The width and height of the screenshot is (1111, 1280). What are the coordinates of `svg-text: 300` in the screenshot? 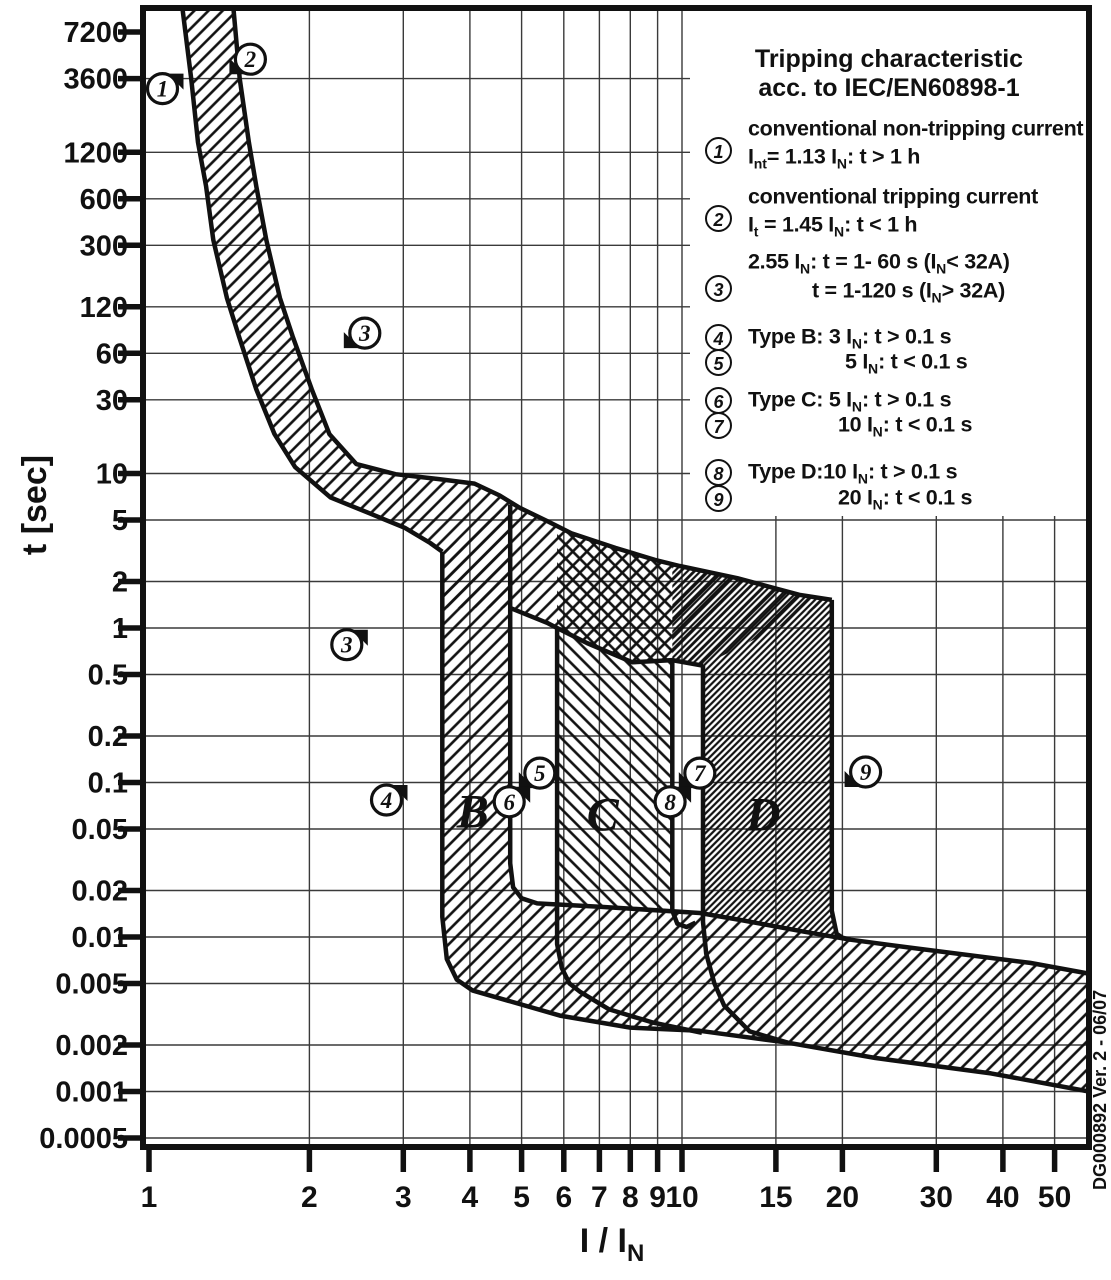 It's located at (104, 246).